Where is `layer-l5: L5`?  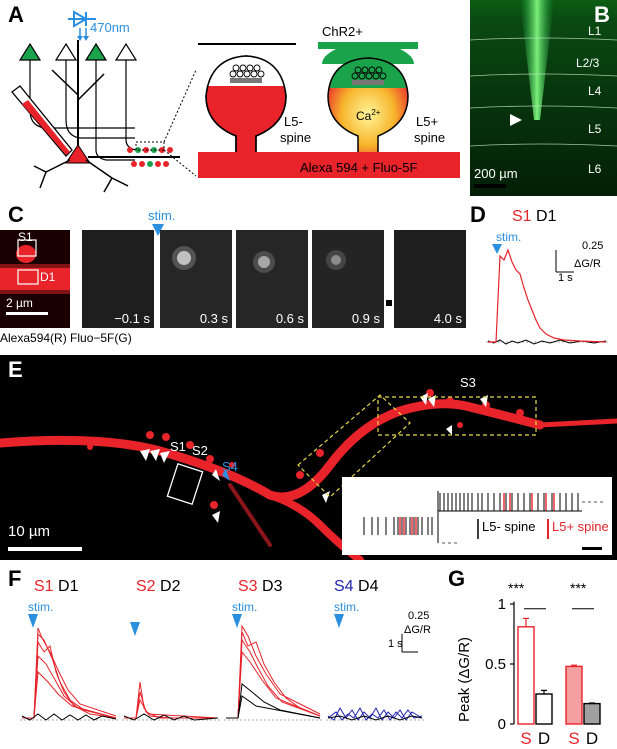
layer-l5: L5 is located at coordinates (595, 129).